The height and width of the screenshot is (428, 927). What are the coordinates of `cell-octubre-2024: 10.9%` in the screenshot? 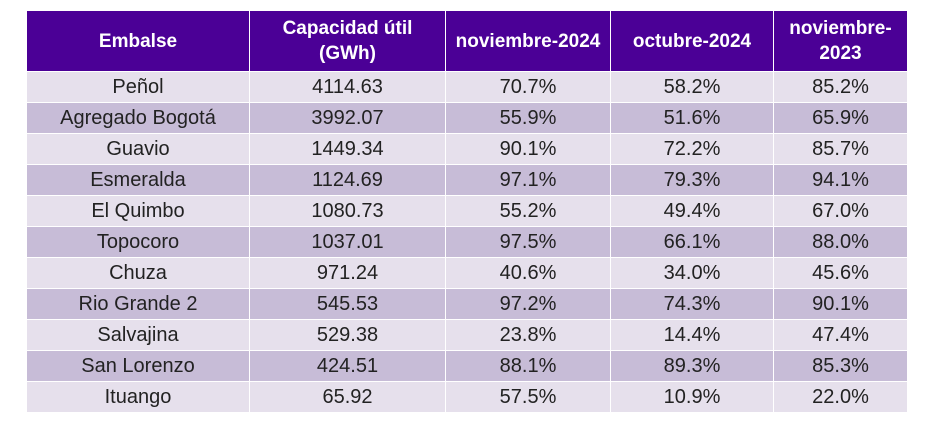 It's located at (692, 397).